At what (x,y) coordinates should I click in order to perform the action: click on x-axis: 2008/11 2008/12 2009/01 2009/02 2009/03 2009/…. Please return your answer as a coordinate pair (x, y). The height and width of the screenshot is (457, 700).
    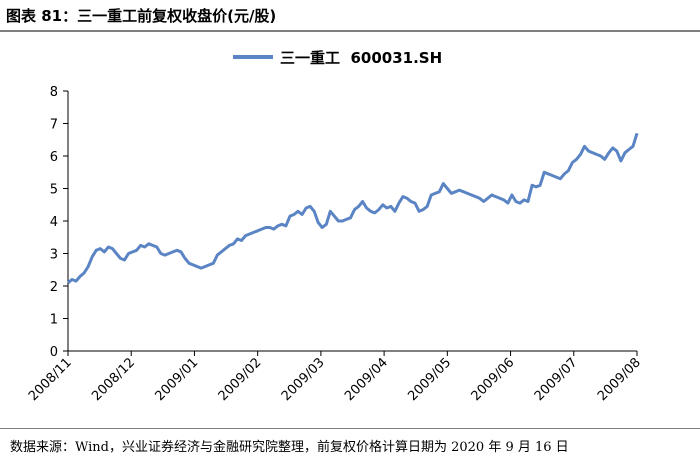
    Looking at the image, I should click on (335, 377).